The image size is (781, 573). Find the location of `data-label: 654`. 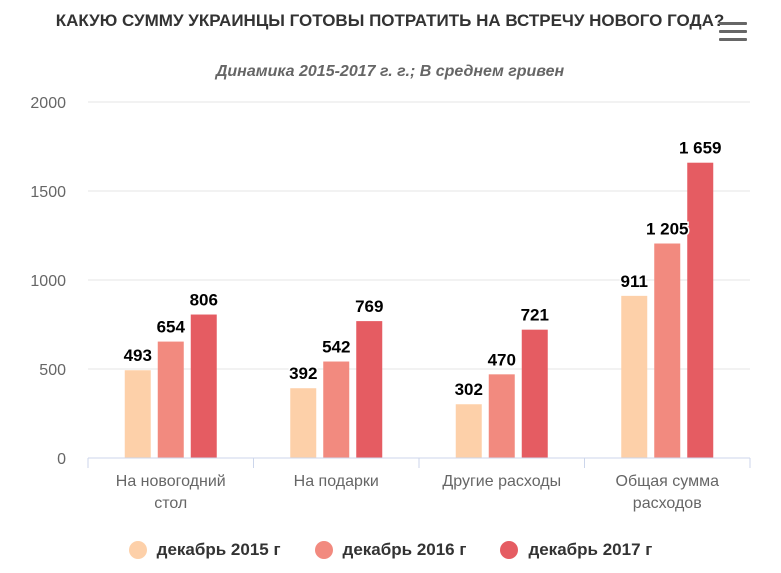

data-label: 654 is located at coordinates (171, 327).